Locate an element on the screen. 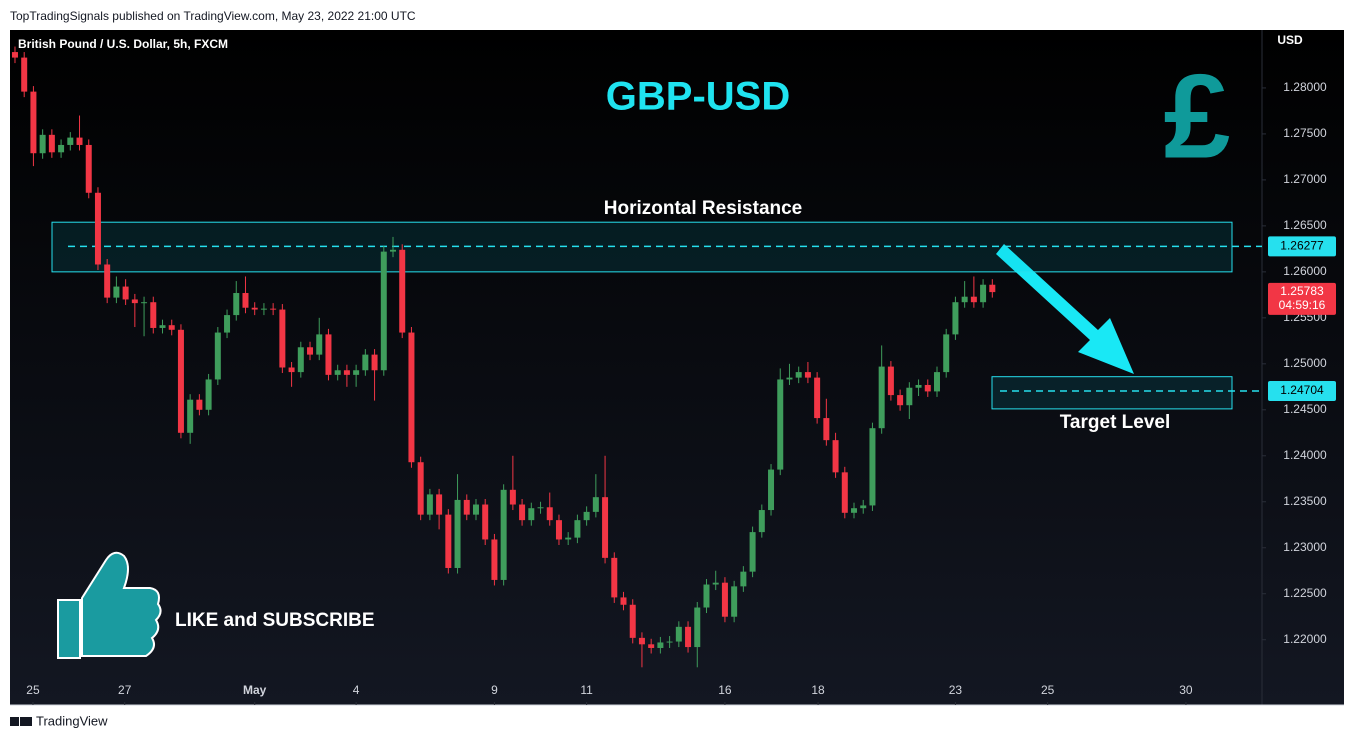  y-tick-label: 1.26000 is located at coordinates (1305, 271).